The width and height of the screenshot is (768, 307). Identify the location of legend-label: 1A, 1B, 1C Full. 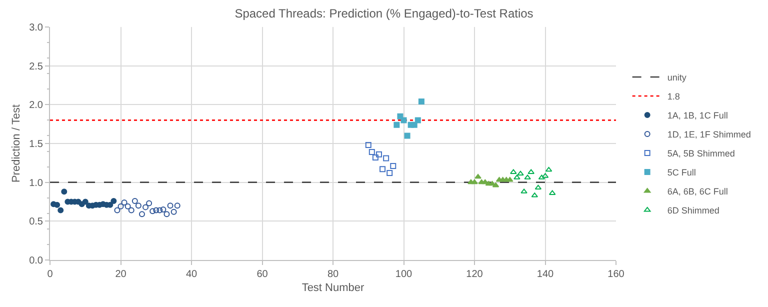
(697, 115).